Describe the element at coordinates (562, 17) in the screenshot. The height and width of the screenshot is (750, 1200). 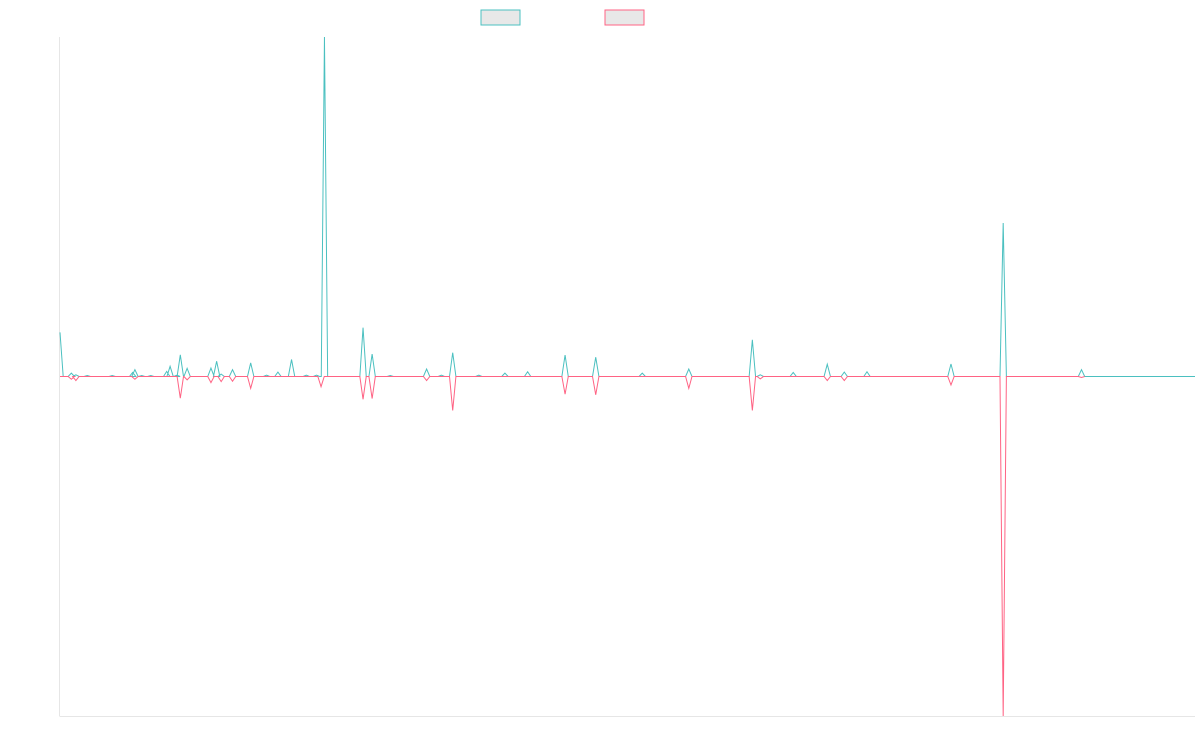
I see `legend` at that location.